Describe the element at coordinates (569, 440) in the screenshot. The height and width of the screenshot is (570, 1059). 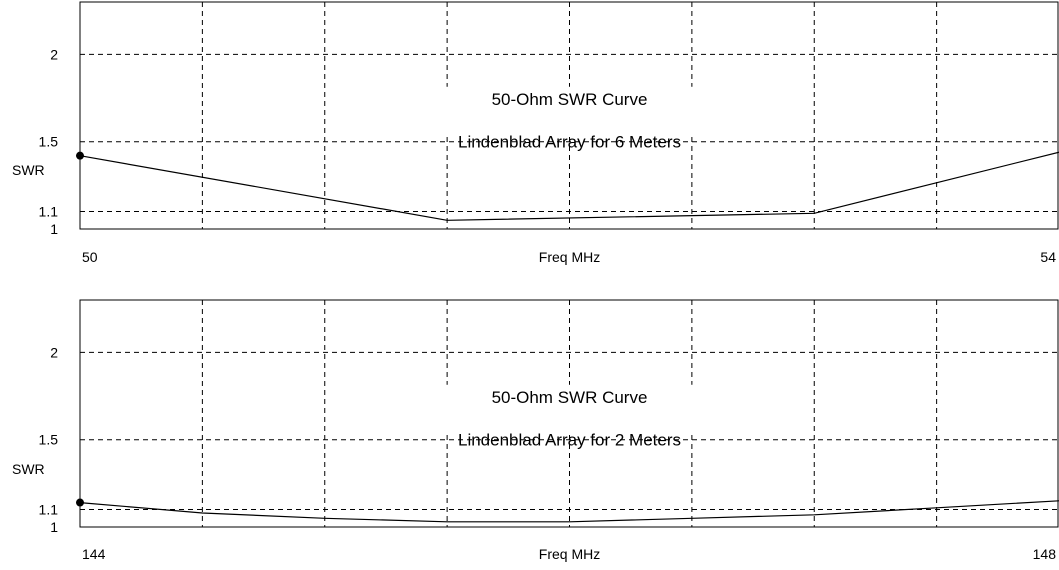
I see `chart-subtitle: Lindenblad Array for 2 Meters` at that location.